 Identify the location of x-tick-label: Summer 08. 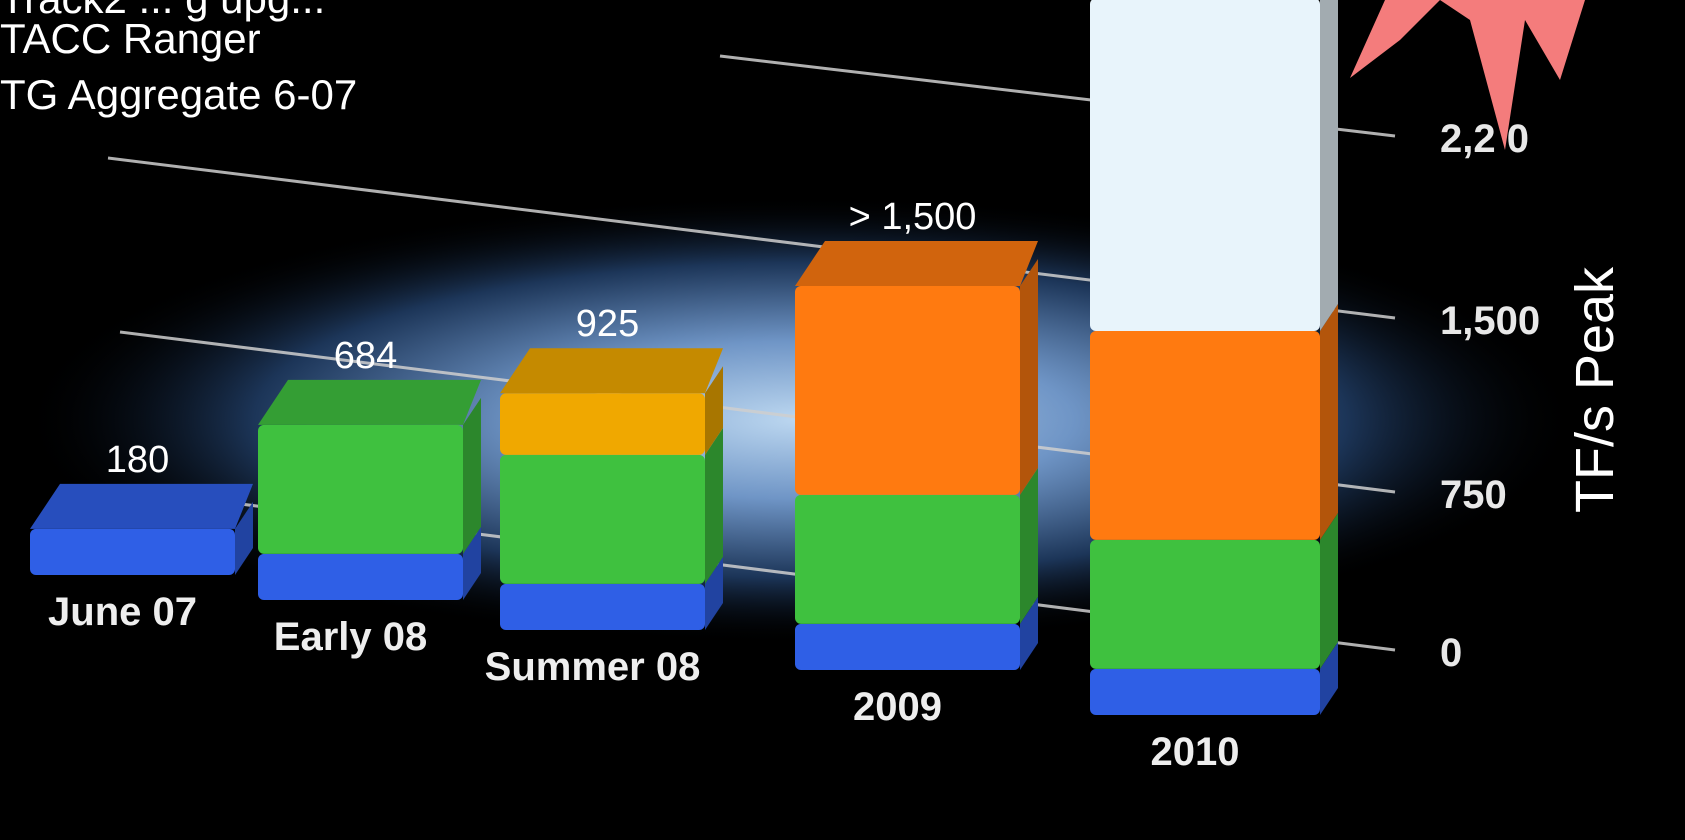
(593, 667).